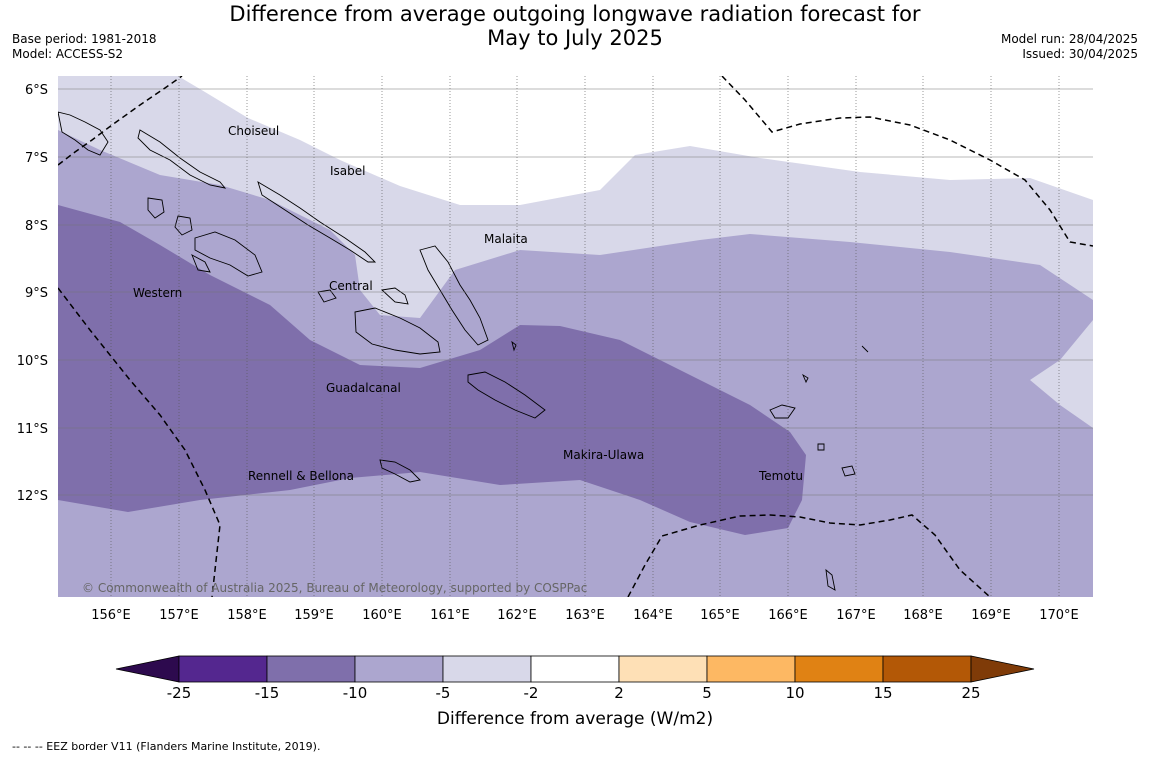 The image size is (1150, 758). Describe the element at coordinates (314, 615) in the screenshot. I see `lon-label-159e: 159°E` at that location.